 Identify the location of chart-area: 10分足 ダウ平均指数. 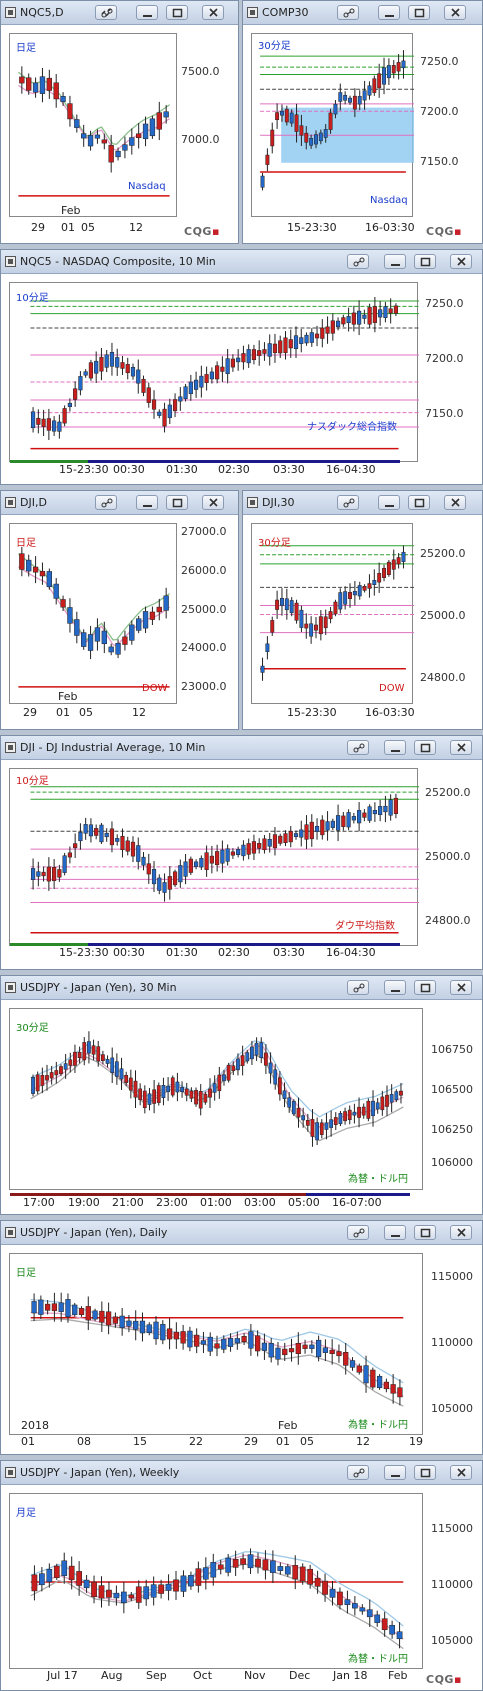
(214, 857).